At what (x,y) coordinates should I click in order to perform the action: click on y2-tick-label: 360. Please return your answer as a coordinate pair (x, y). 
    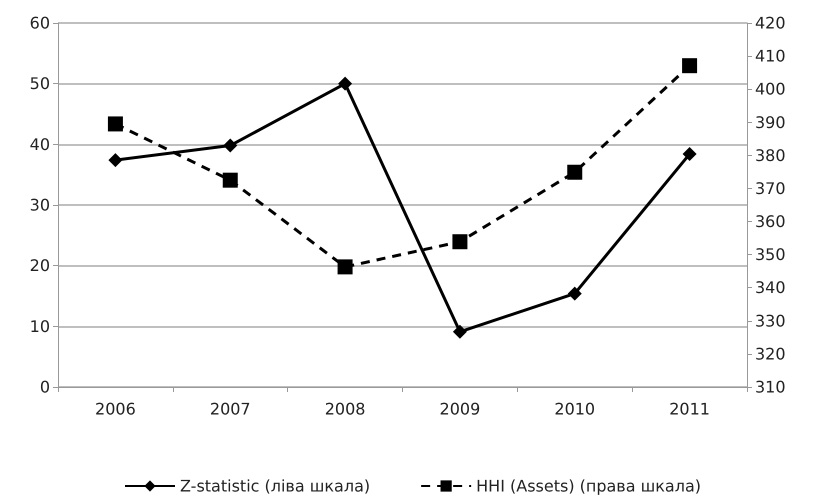
    Looking at the image, I should click on (770, 222).